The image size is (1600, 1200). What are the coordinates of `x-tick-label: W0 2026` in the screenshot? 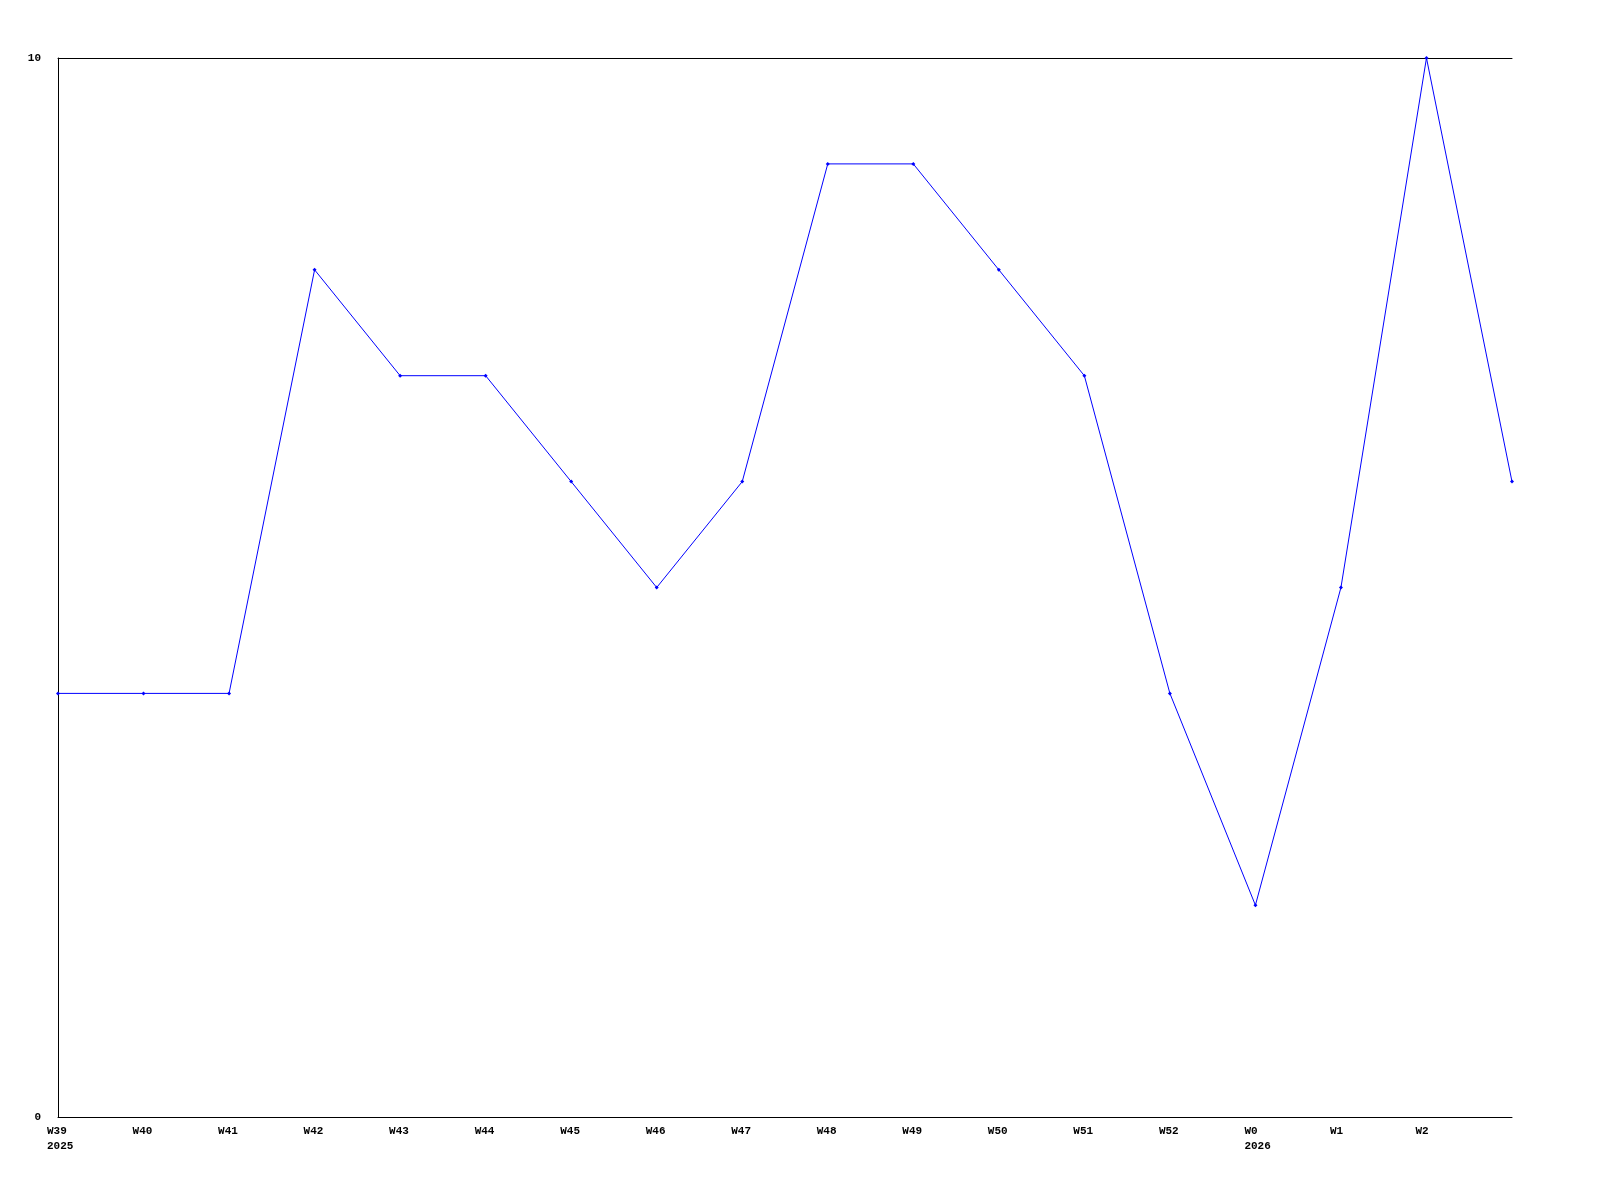 It's located at (1257, 1138).